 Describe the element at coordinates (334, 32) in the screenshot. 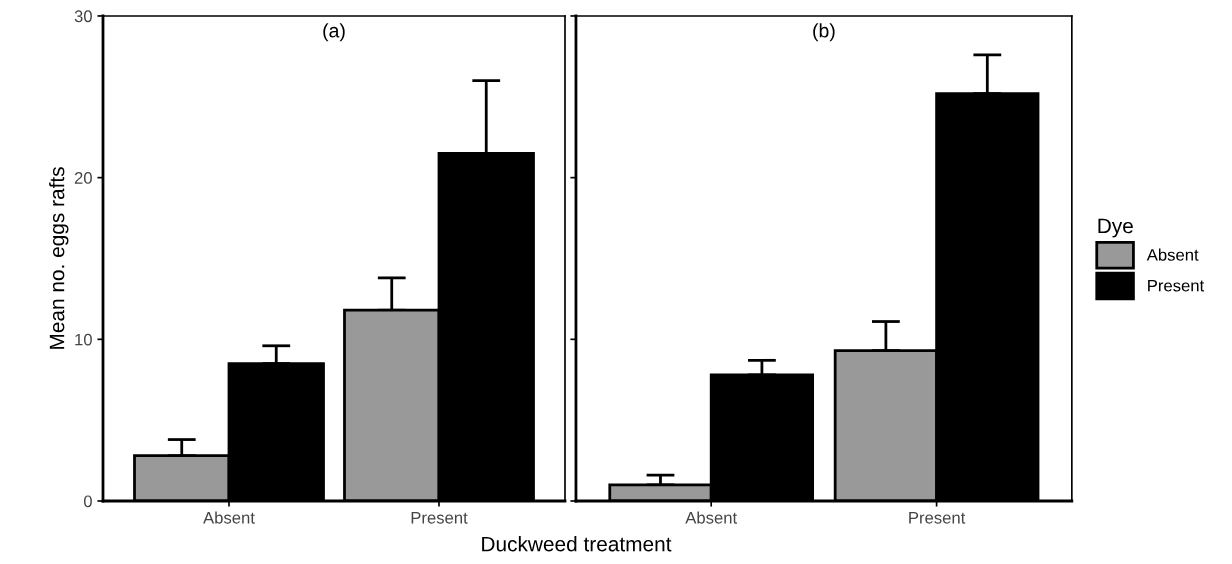

I see `chart-title: (a)` at that location.